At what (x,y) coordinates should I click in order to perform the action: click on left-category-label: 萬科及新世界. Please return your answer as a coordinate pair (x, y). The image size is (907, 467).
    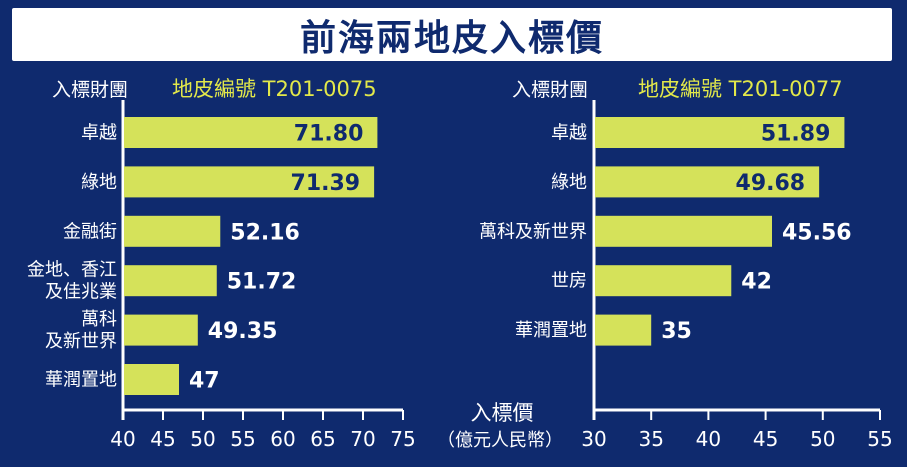
    Looking at the image, I should click on (81, 330).